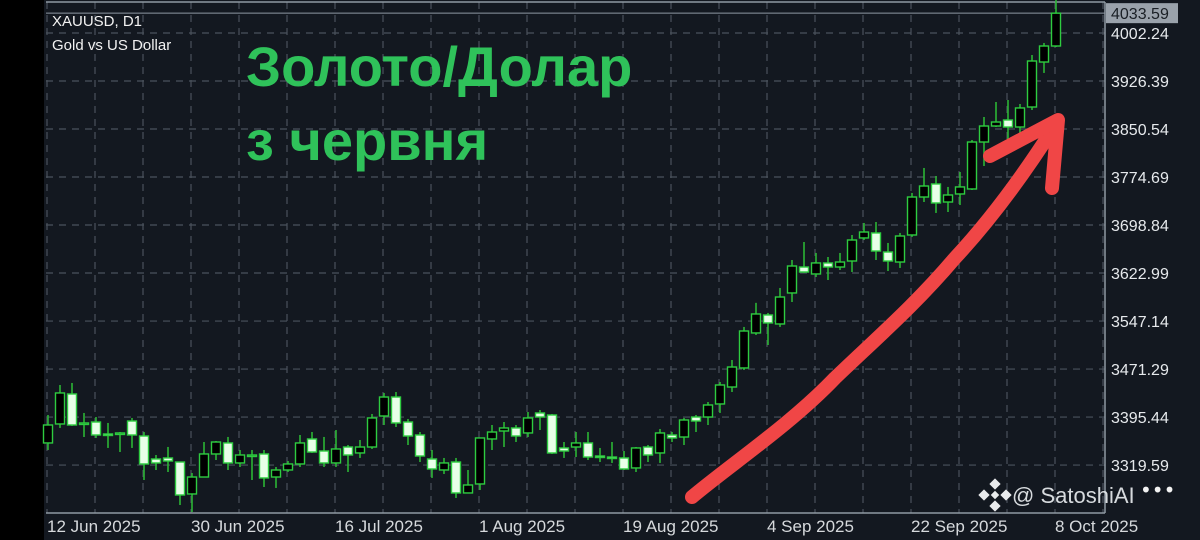 This screenshot has width=1200, height=540. Describe the element at coordinates (959, 526) in the screenshot. I see `x-tick-label: 22 Sep 2025` at that location.